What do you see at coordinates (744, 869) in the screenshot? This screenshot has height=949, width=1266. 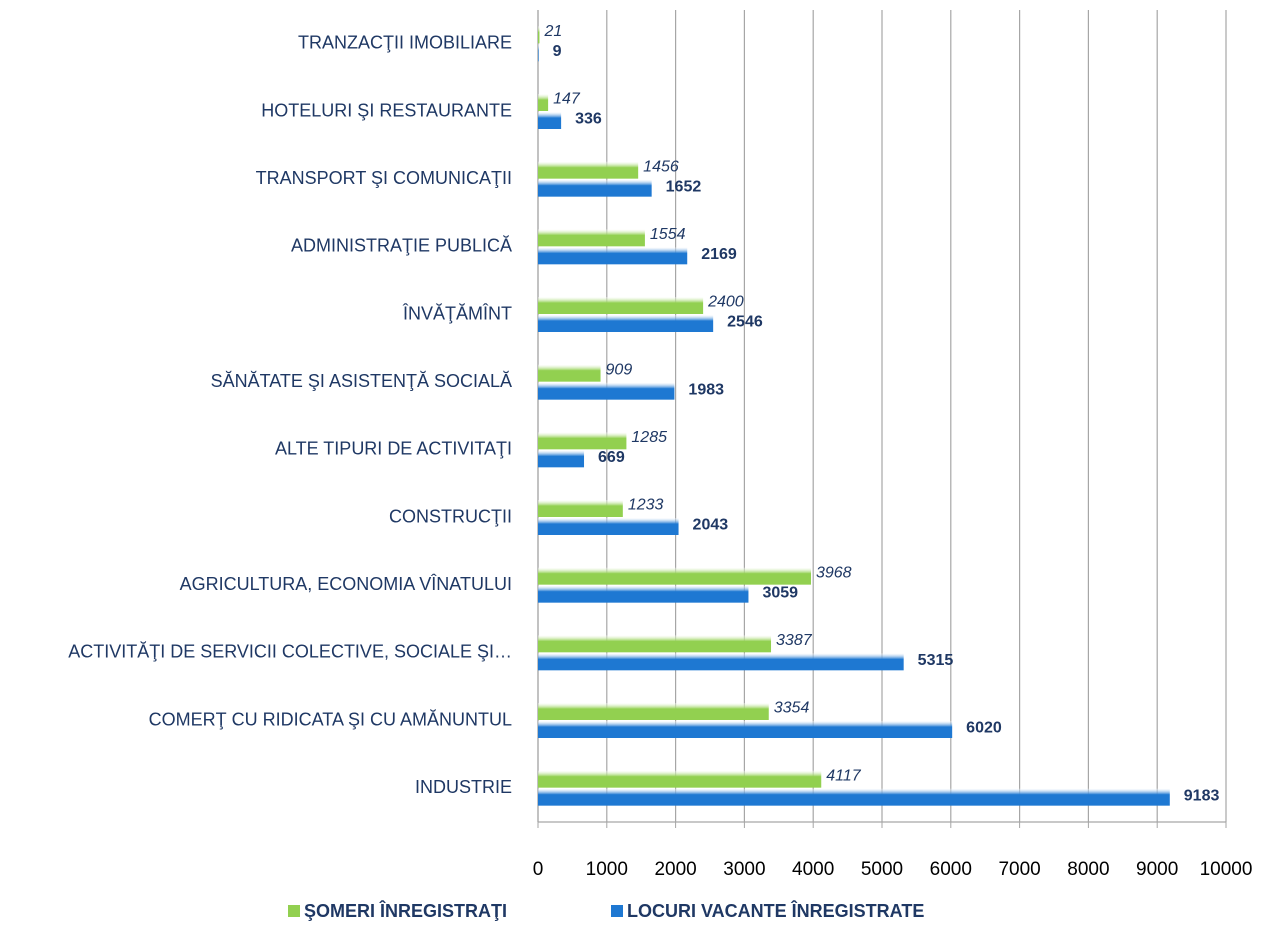 I see `x-tick-label: 3000` at bounding box center [744, 869].